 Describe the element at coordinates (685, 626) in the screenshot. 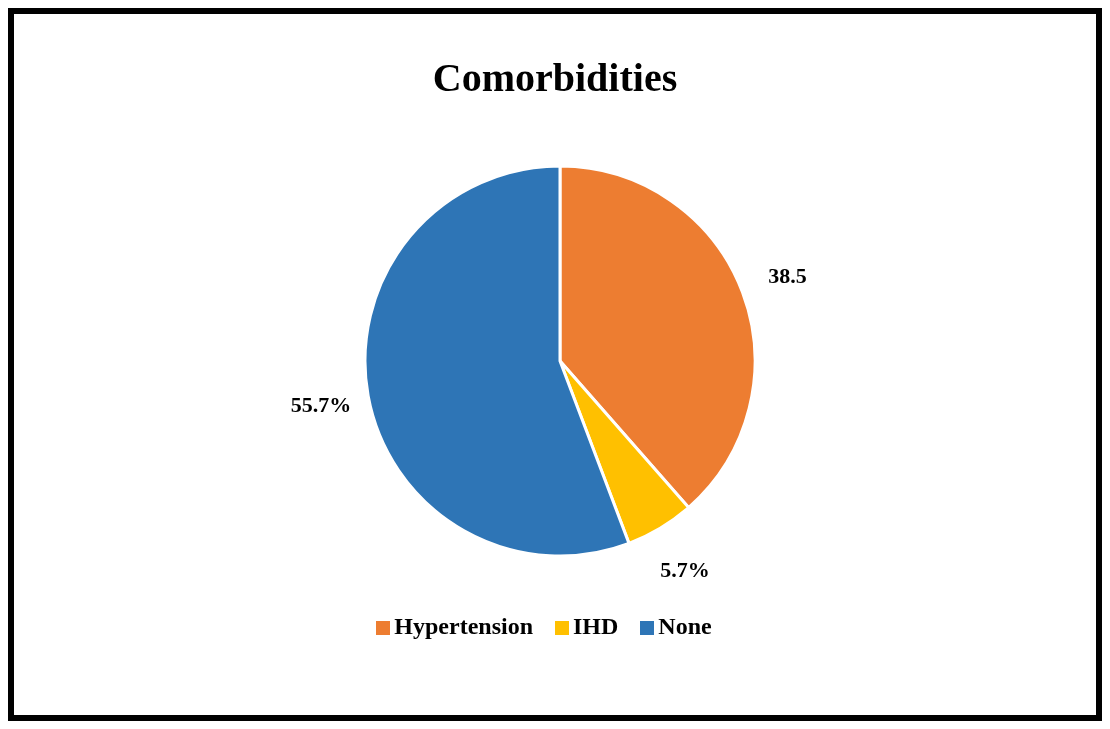

I see `legend-label: None` at that location.